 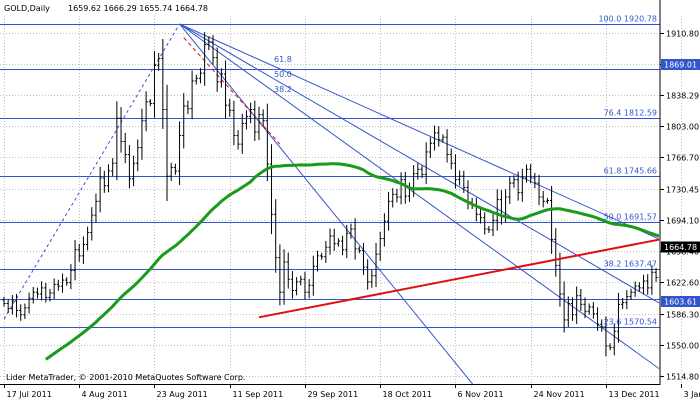 What do you see at coordinates (407, 394) in the screenshot?
I see `time-tick-label: 18 Oct 2011` at bounding box center [407, 394].